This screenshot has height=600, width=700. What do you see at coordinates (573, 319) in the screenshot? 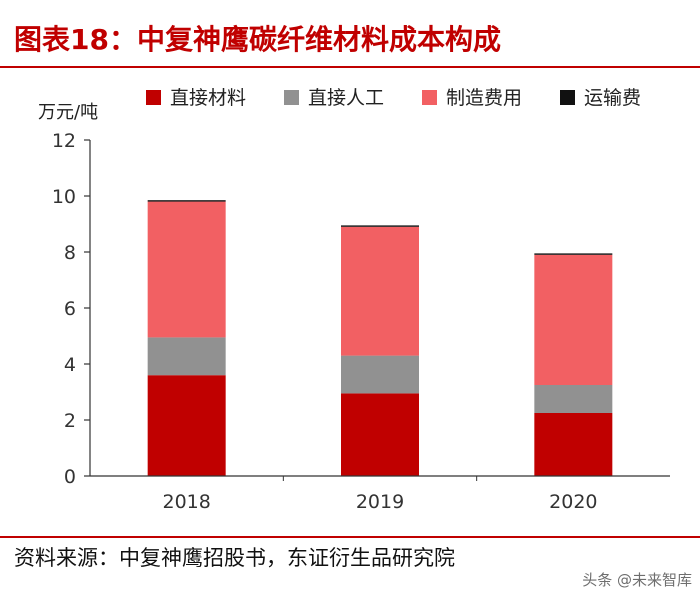
I see `bar-2020-制造费用` at bounding box center [573, 319].